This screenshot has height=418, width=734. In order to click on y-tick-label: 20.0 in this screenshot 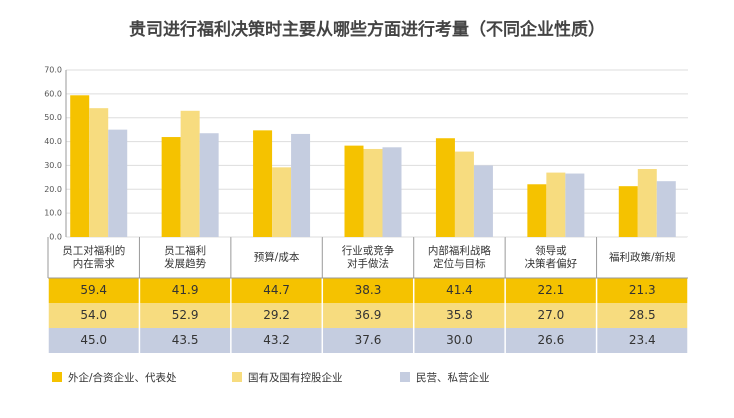, I will do `click(53, 189)`.